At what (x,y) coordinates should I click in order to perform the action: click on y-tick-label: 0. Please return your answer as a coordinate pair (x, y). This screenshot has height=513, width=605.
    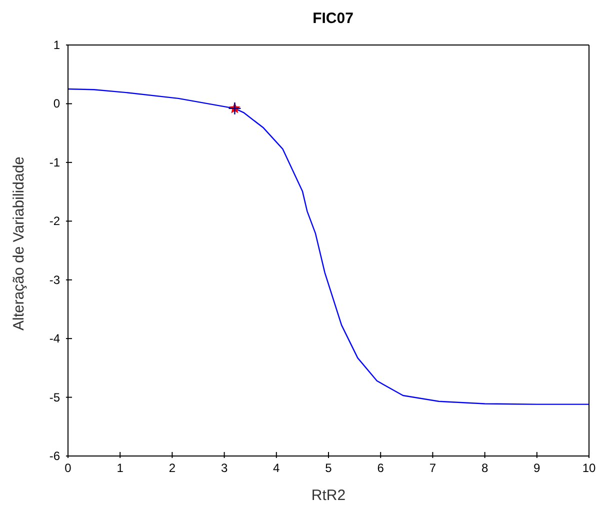
    Looking at the image, I should click on (56, 103).